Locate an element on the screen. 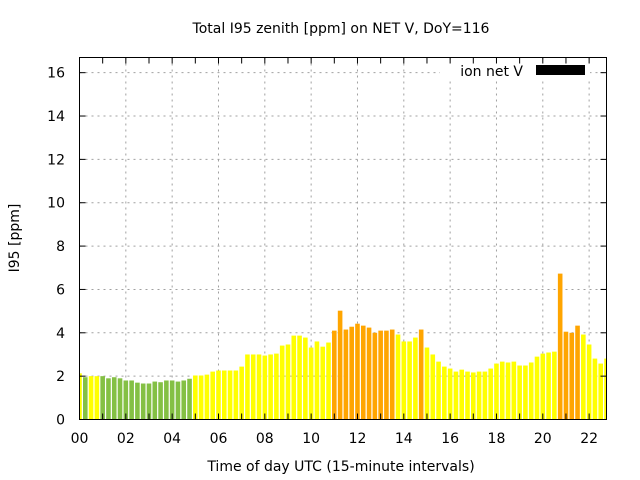  x-tick-label: 20 is located at coordinates (543, 439).